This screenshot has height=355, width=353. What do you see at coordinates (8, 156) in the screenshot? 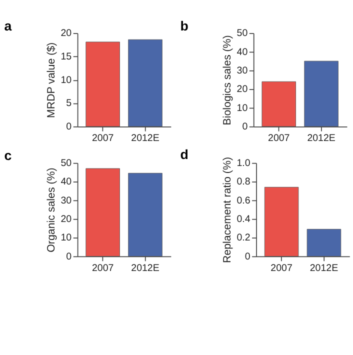
I see `chart-title: c` at bounding box center [8, 156].